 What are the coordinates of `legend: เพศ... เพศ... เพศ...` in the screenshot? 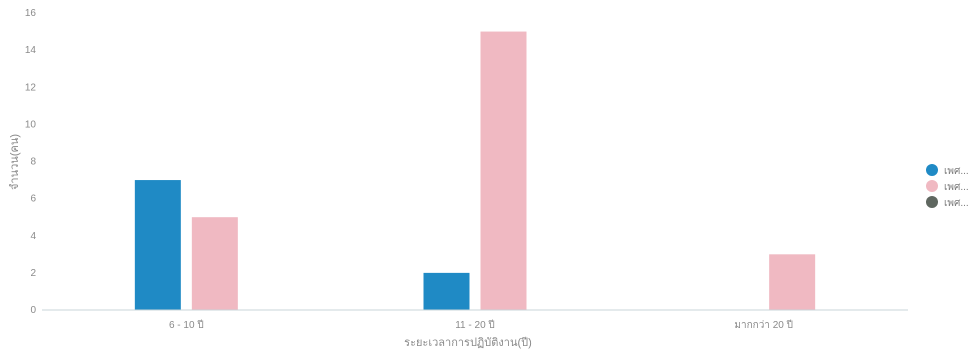 It's located at (947, 186).